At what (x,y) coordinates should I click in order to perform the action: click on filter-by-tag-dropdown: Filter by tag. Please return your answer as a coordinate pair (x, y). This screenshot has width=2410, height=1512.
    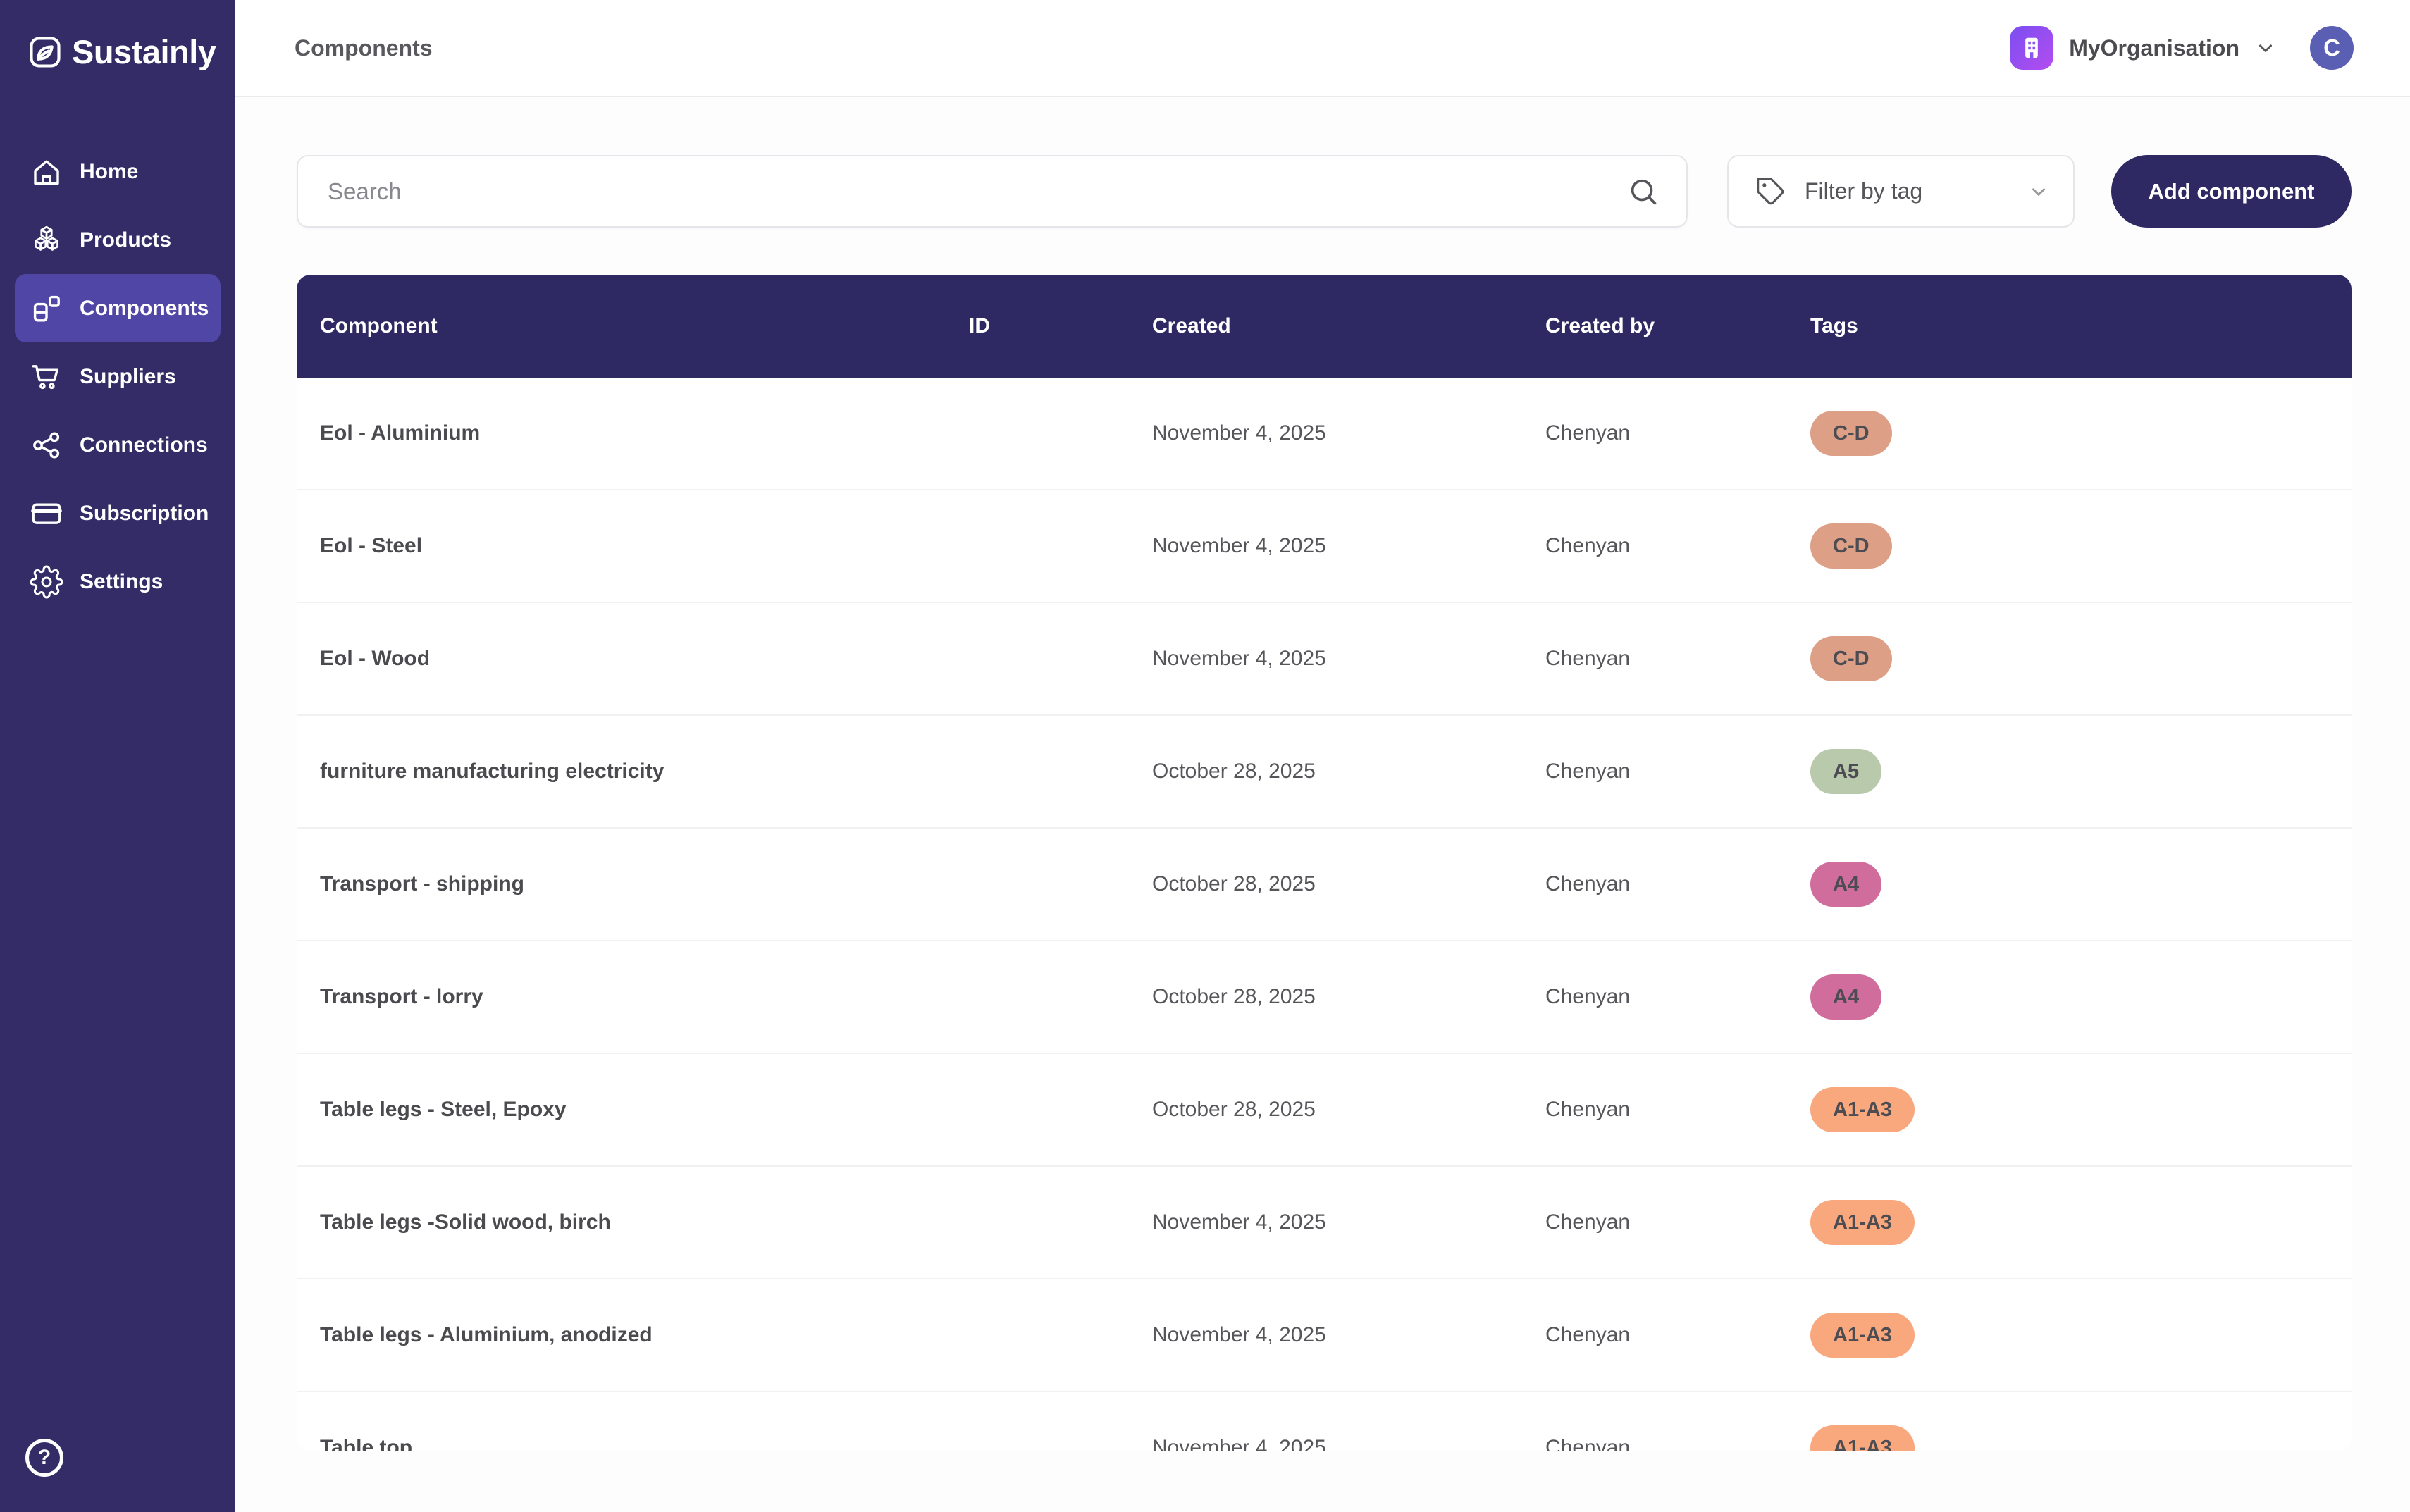
    Looking at the image, I should click on (1901, 191).